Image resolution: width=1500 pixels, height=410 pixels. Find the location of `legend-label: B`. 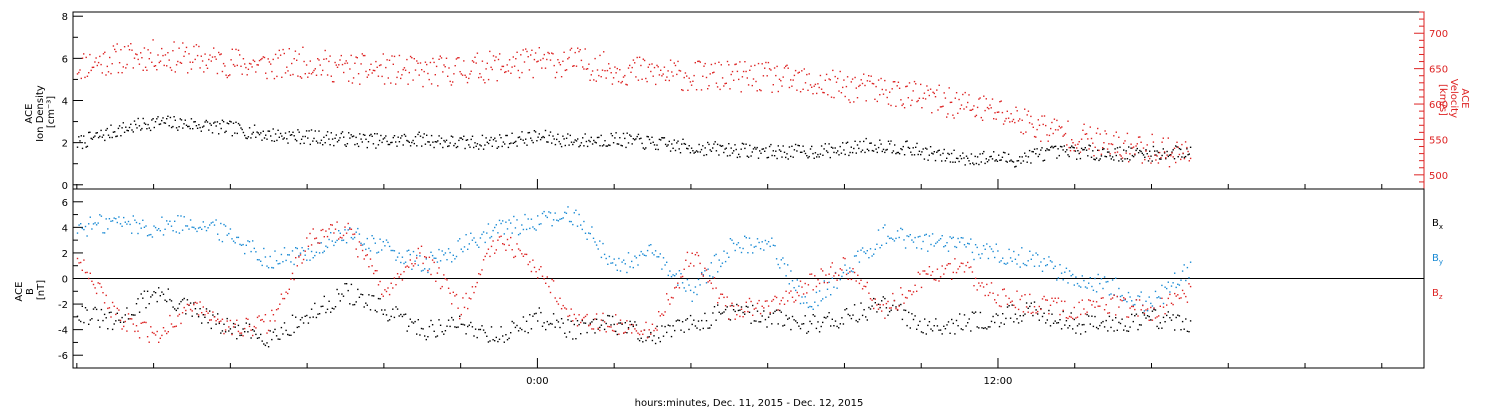

legend-label: B is located at coordinates (1435, 223).